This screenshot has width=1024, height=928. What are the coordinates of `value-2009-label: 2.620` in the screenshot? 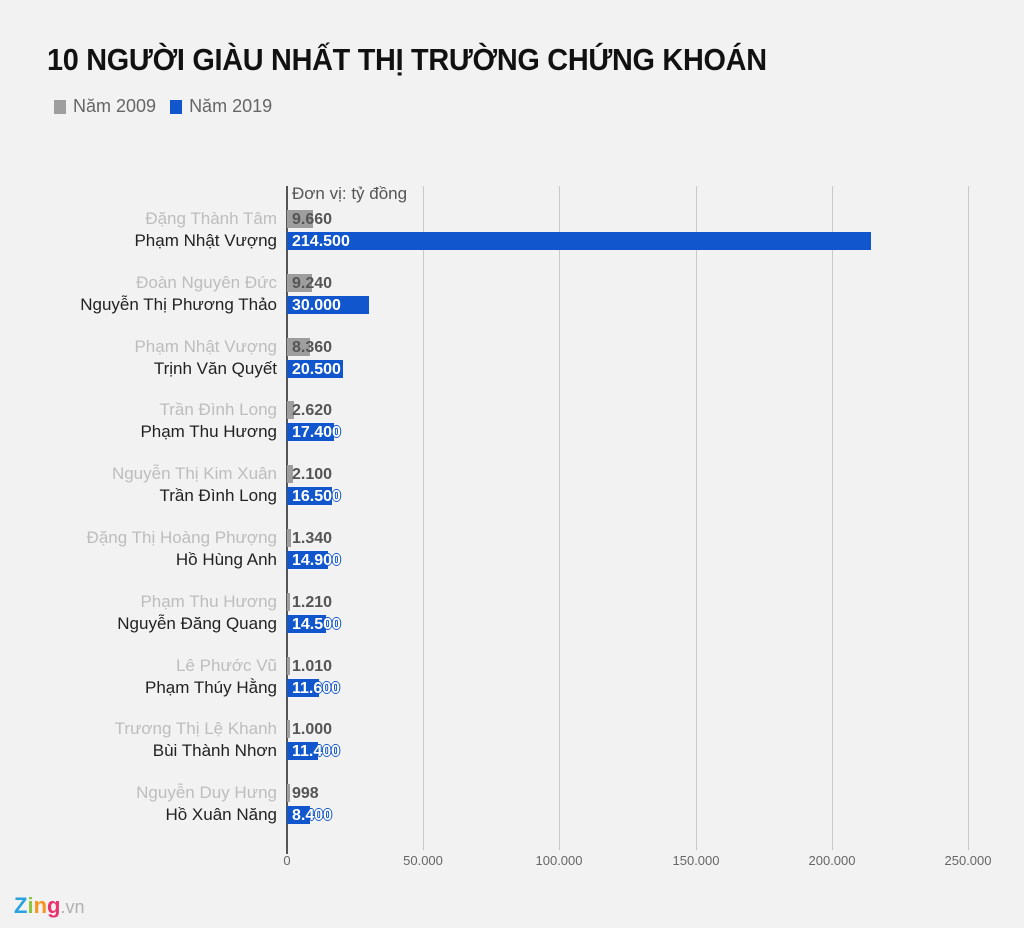 It's located at (312, 410).